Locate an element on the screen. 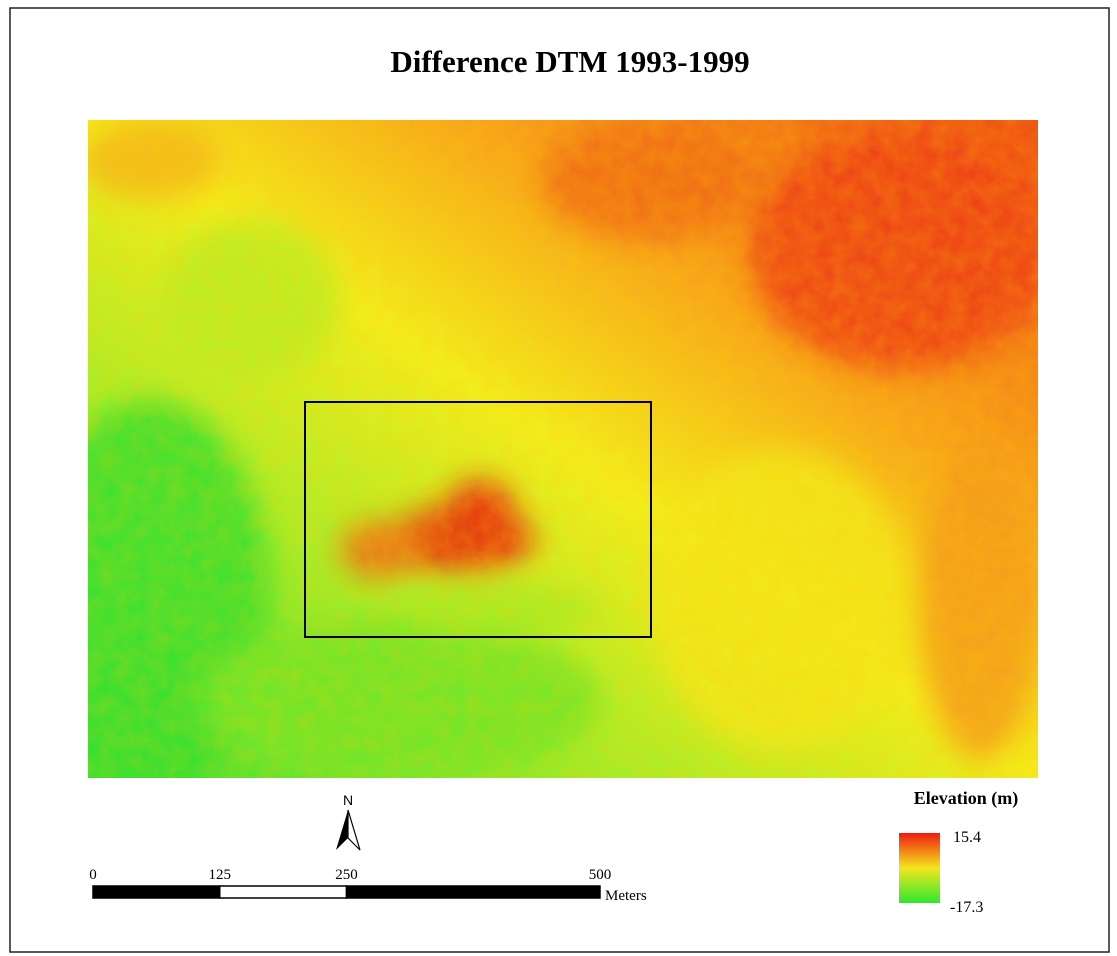 Image resolution: width=1117 pixels, height=956 pixels. legend-min: -17.3 is located at coordinates (966, 907).